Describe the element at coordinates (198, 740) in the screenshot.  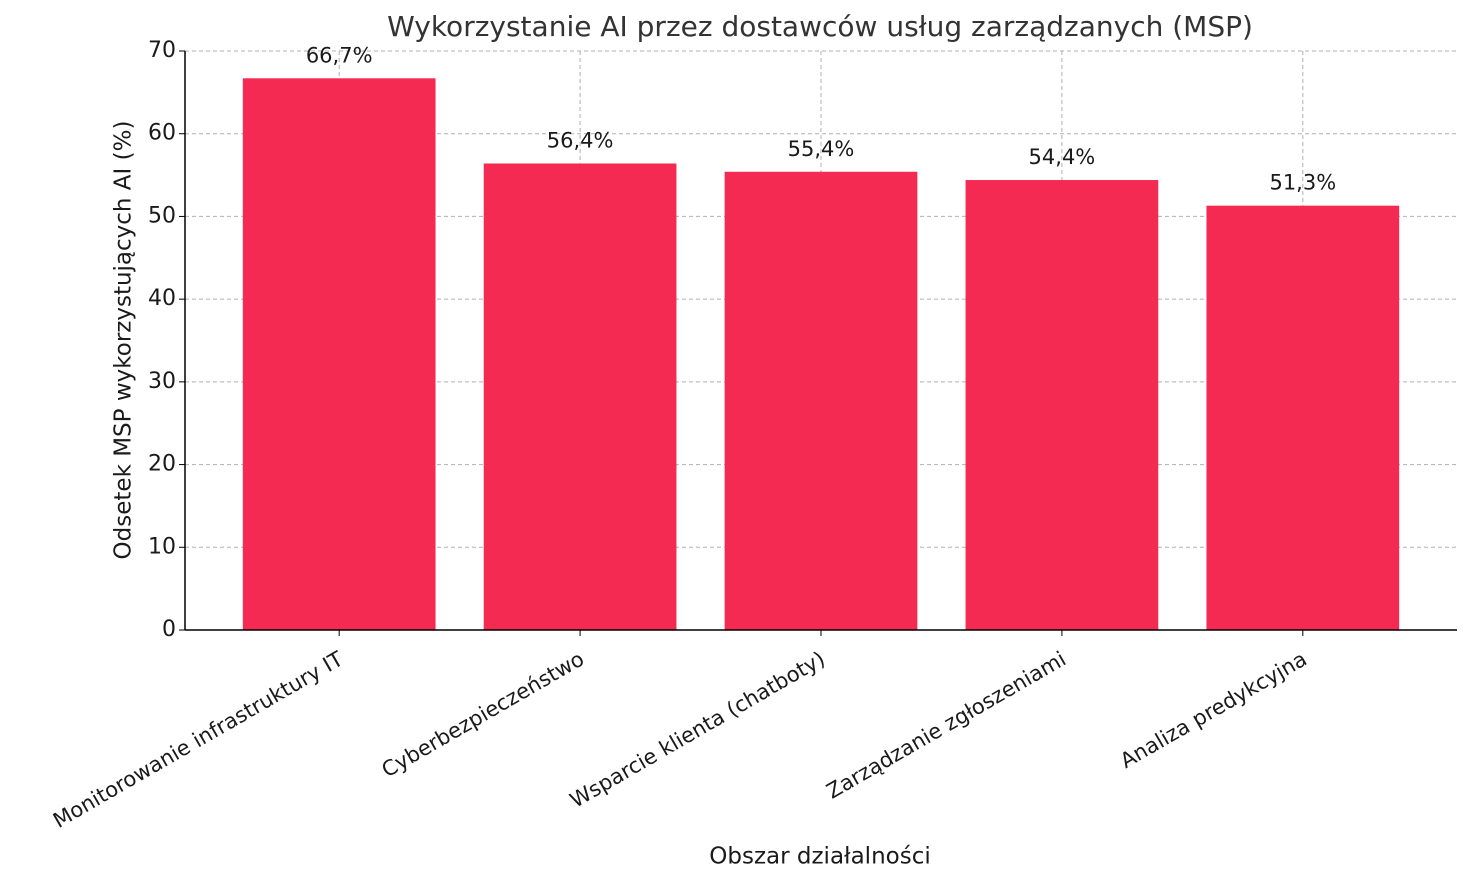
I see `x-tick-label: Monitorowanie infrastruktury IT` at that location.